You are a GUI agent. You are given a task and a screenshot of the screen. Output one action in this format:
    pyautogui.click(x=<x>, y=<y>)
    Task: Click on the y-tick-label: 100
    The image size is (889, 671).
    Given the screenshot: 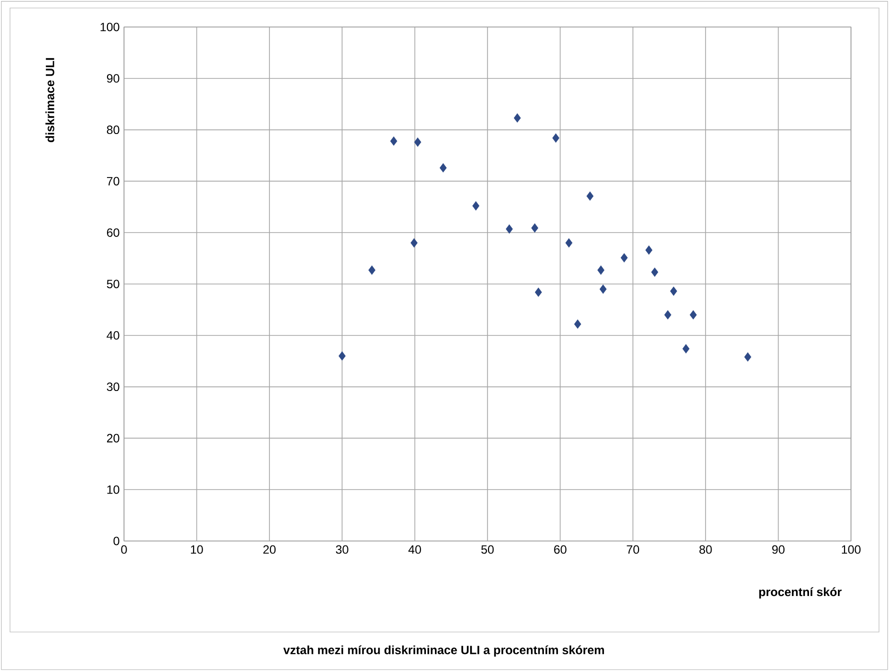 What is the action you would take?
    pyautogui.click(x=110, y=27)
    